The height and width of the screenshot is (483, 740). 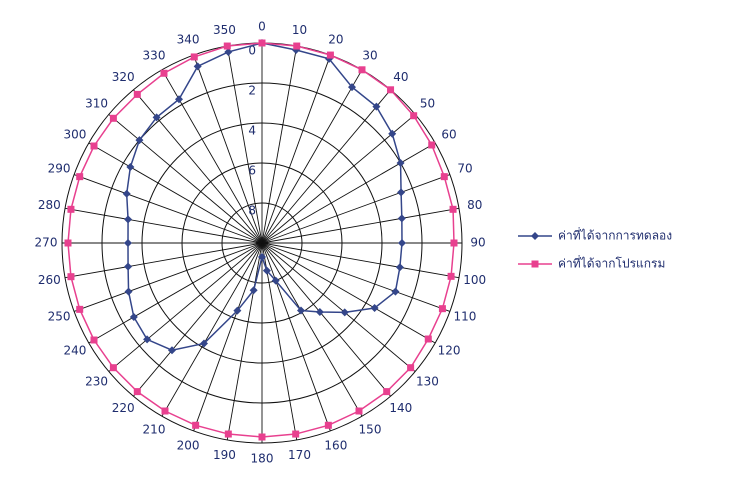 What do you see at coordinates (252, 91) in the screenshot?
I see `radial-tick-label: 2` at bounding box center [252, 91].